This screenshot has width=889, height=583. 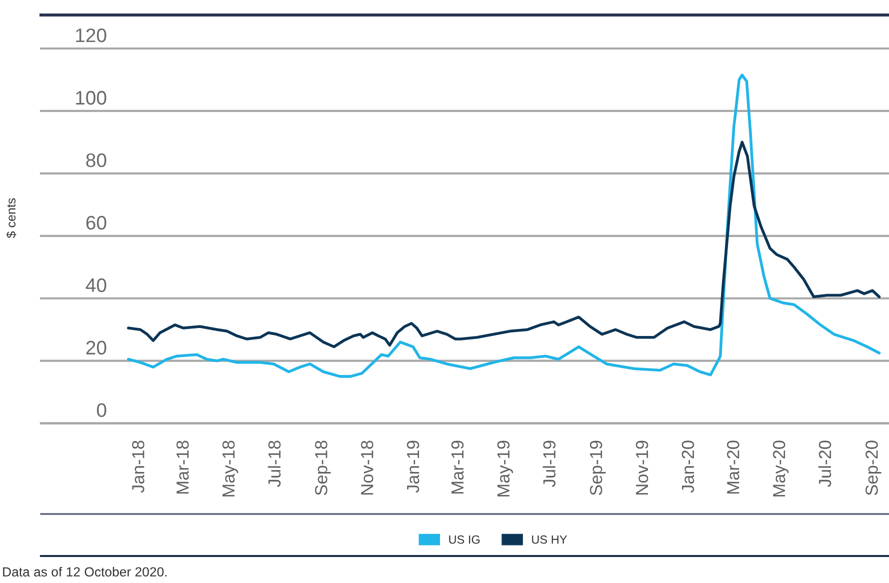 What do you see at coordinates (413, 466) in the screenshot?
I see `x-tick-label: Jan-19` at bounding box center [413, 466].